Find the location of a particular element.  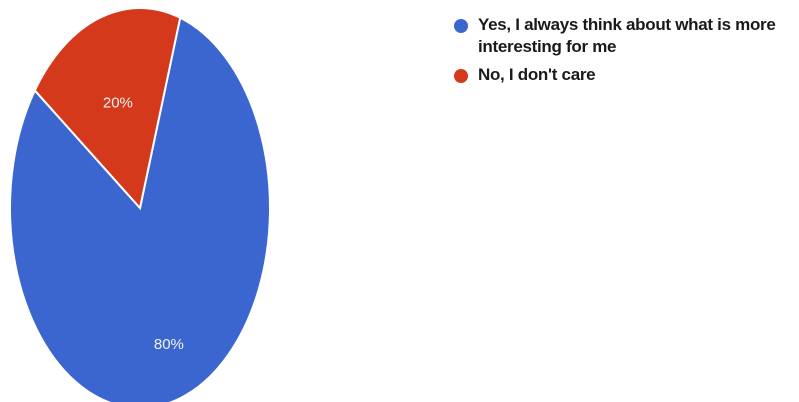

pie-label-no: 20% is located at coordinates (118, 102).